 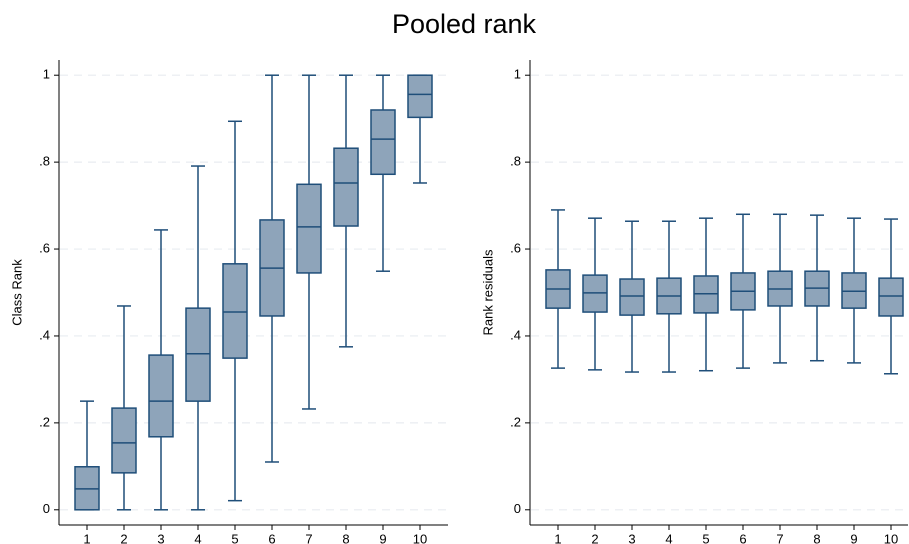 I want to click on figure-title: Pooled rank, so click(x=464, y=24).